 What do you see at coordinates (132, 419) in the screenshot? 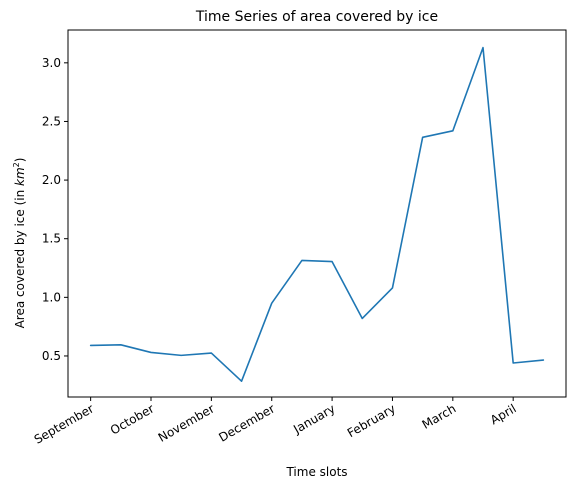
I see `x-tick-label: October` at bounding box center [132, 419].